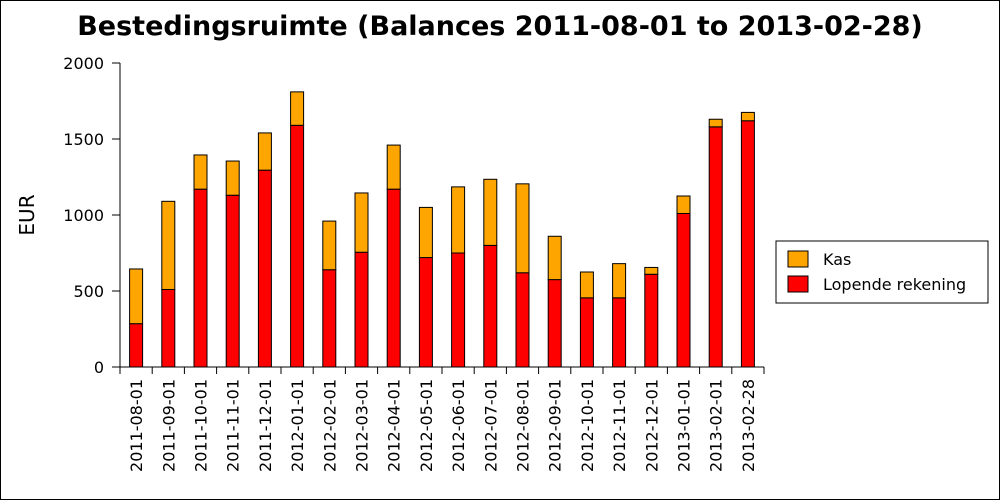 The width and height of the screenshot is (1000, 500). What do you see at coordinates (83, 63) in the screenshot?
I see `y-tick-label: 2000` at bounding box center [83, 63].